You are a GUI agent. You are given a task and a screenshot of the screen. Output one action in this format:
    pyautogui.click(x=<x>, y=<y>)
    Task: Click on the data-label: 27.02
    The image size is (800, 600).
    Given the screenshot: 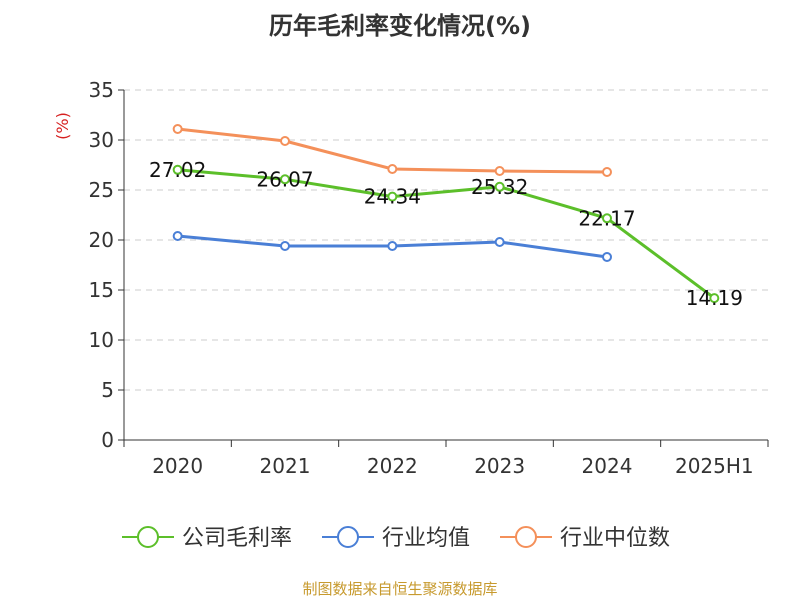 What is the action you would take?
    pyautogui.click(x=177, y=170)
    